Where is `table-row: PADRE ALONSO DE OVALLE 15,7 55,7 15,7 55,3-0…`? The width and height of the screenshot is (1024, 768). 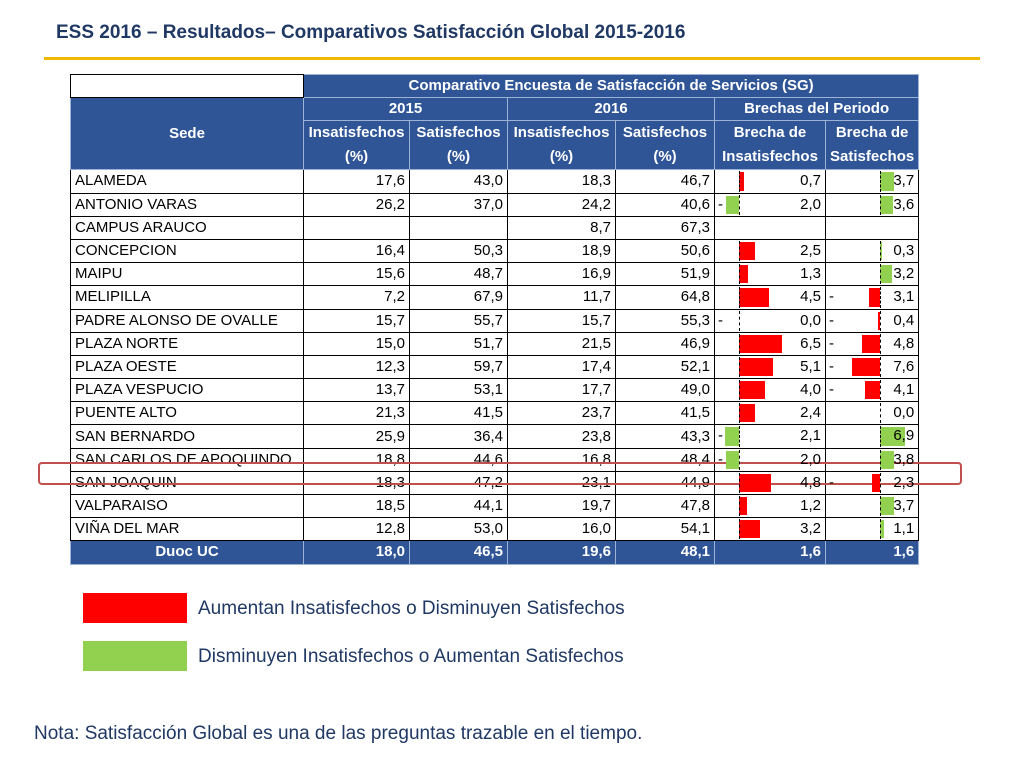 table-row: PADRE ALONSO DE OVALLE 15,7 55,7 15,7 55,3-0… is located at coordinates (495, 320).